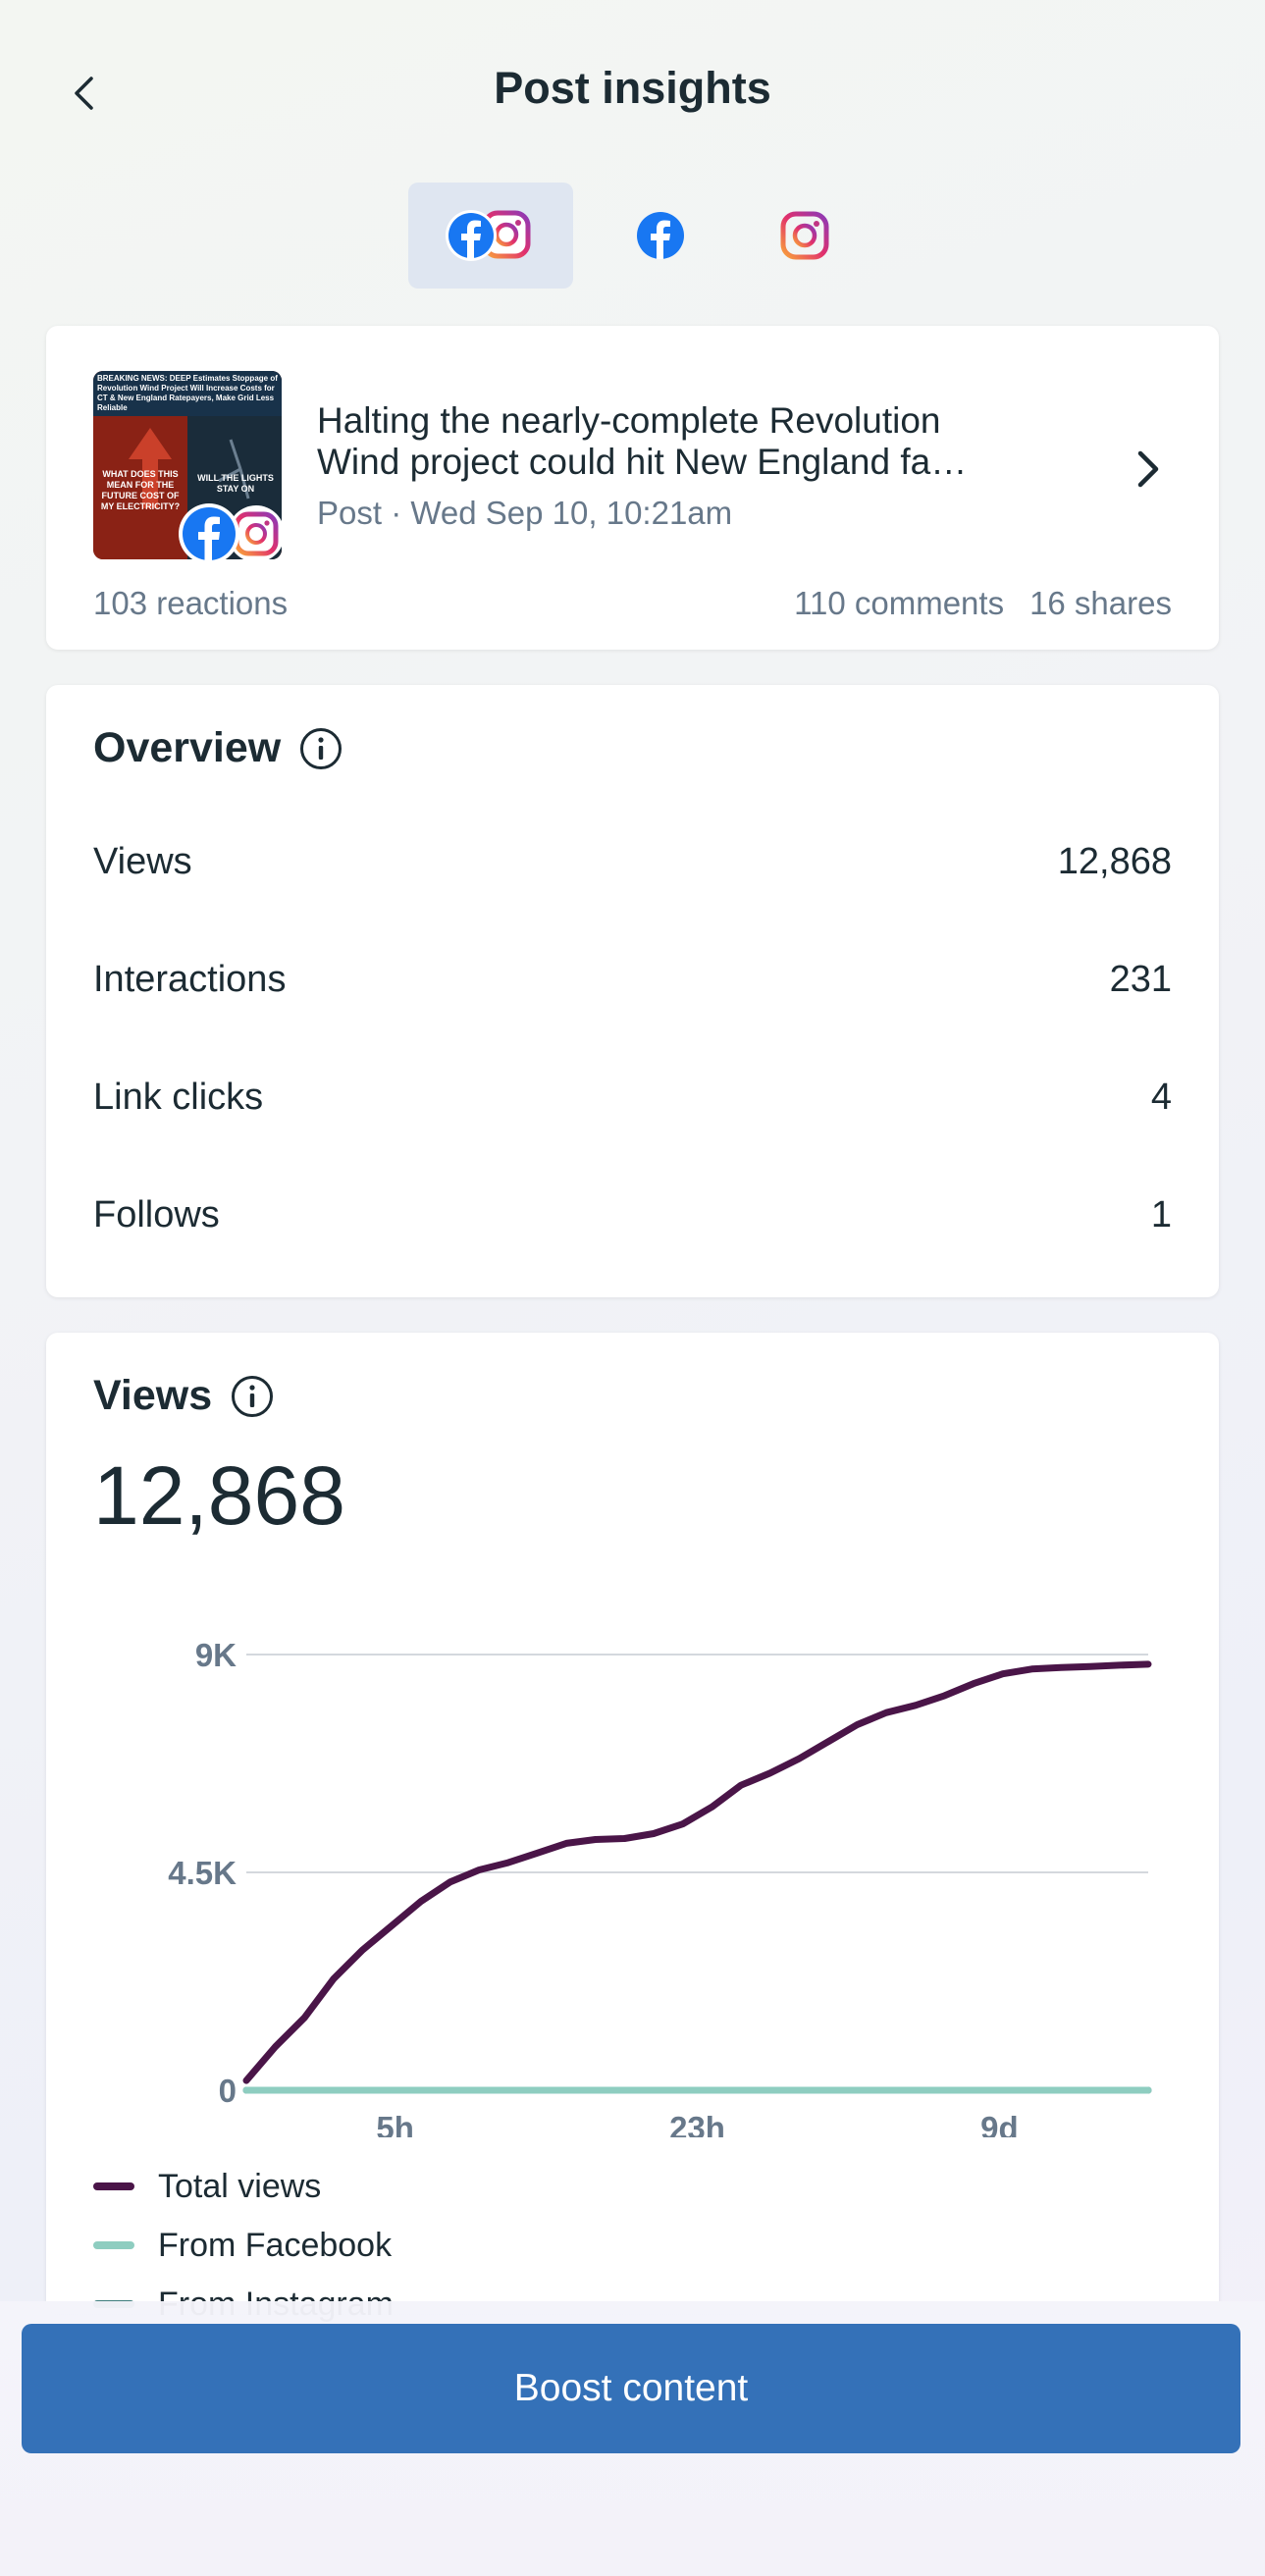 This screenshot has height=2576, width=1265. Describe the element at coordinates (1161, 1214) in the screenshot. I see `metric-value: 1` at that location.